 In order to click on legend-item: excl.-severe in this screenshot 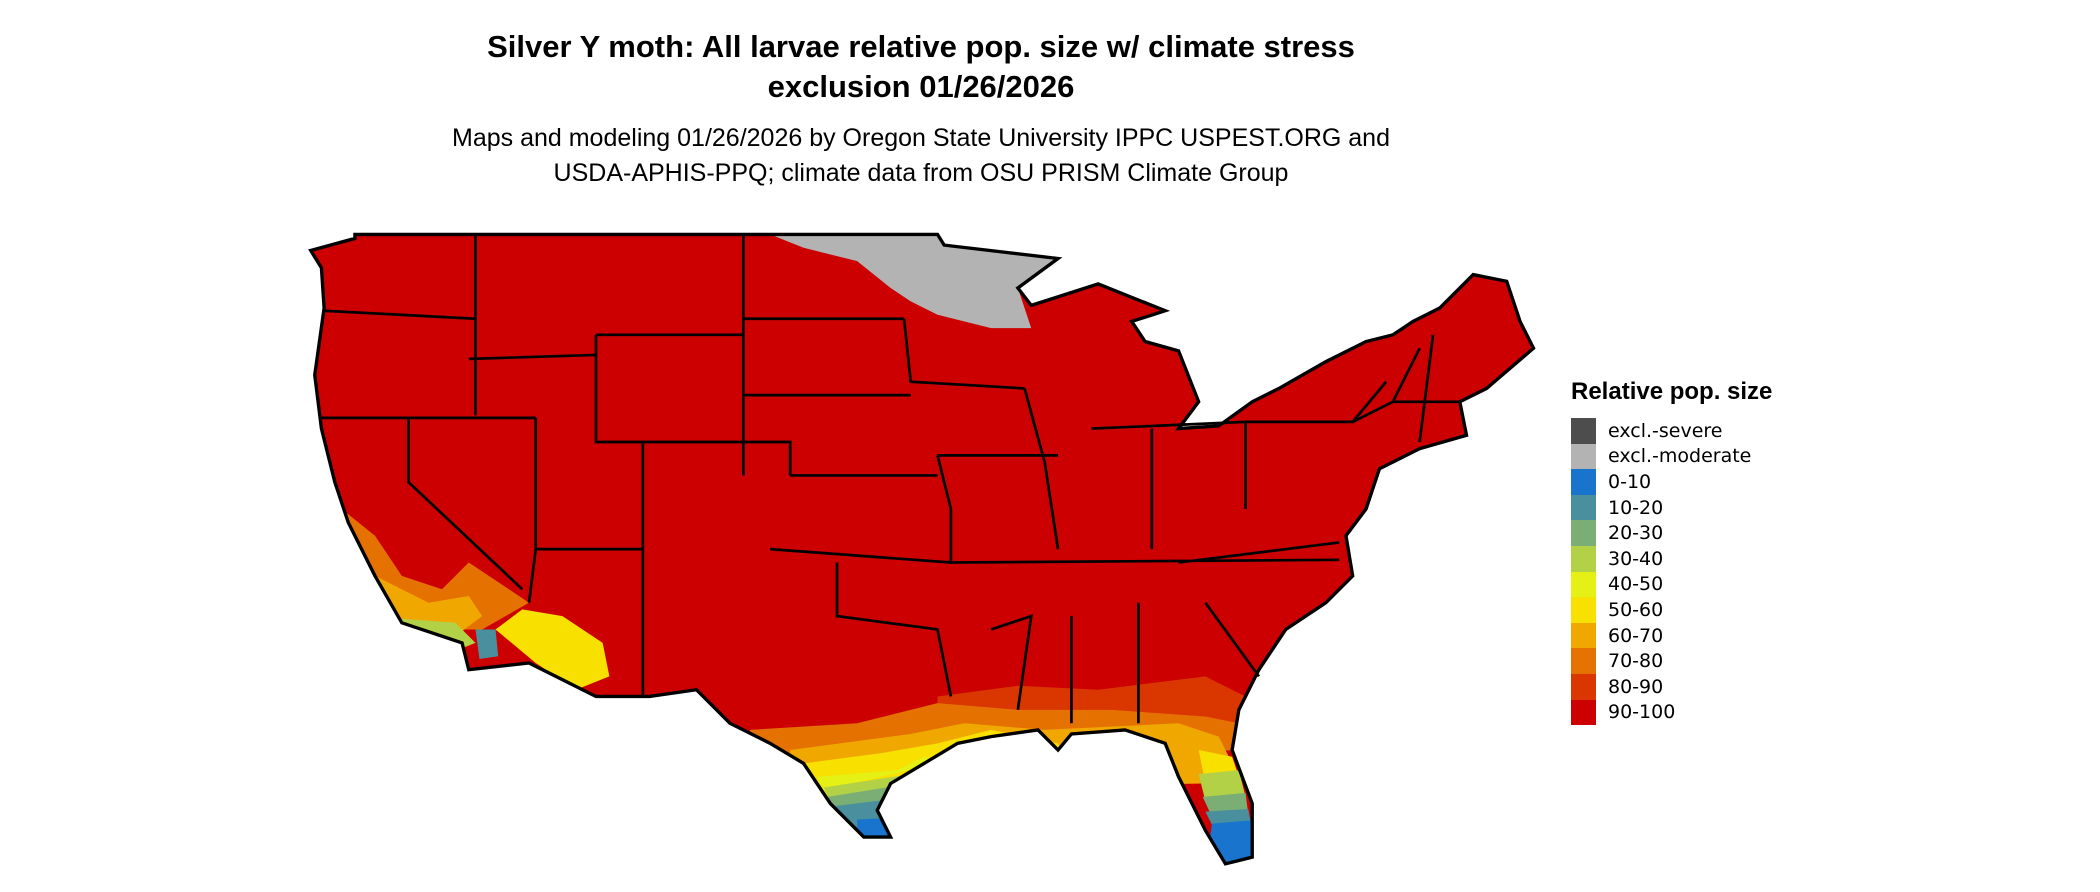, I will do `click(1671, 431)`.